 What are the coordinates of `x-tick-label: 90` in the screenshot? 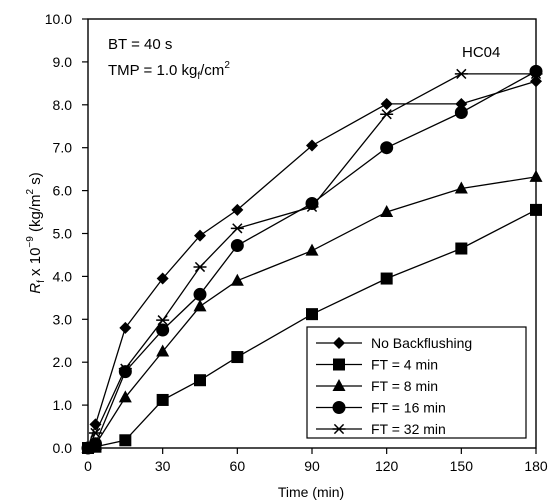 It's located at (312, 466).